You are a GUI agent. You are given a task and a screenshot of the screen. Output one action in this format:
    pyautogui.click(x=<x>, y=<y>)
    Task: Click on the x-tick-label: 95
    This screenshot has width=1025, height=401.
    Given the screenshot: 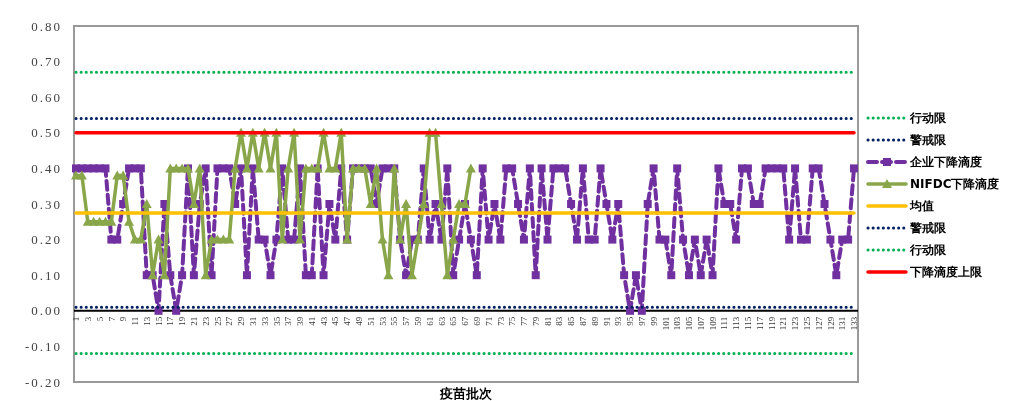 What is the action you would take?
    pyautogui.click(x=630, y=321)
    